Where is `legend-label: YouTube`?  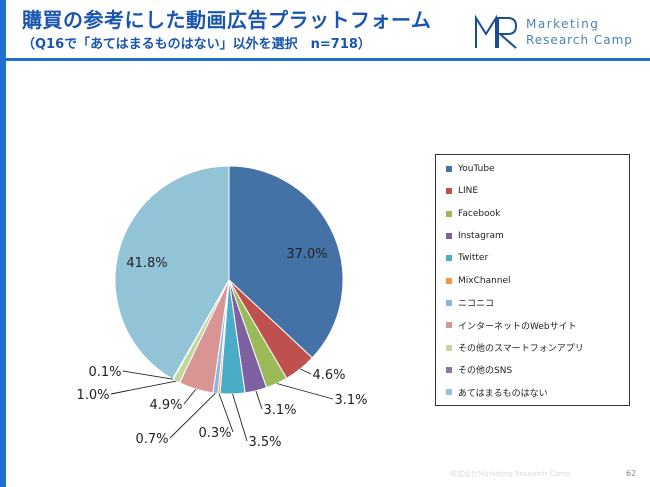 legend-label: YouTube is located at coordinates (476, 169).